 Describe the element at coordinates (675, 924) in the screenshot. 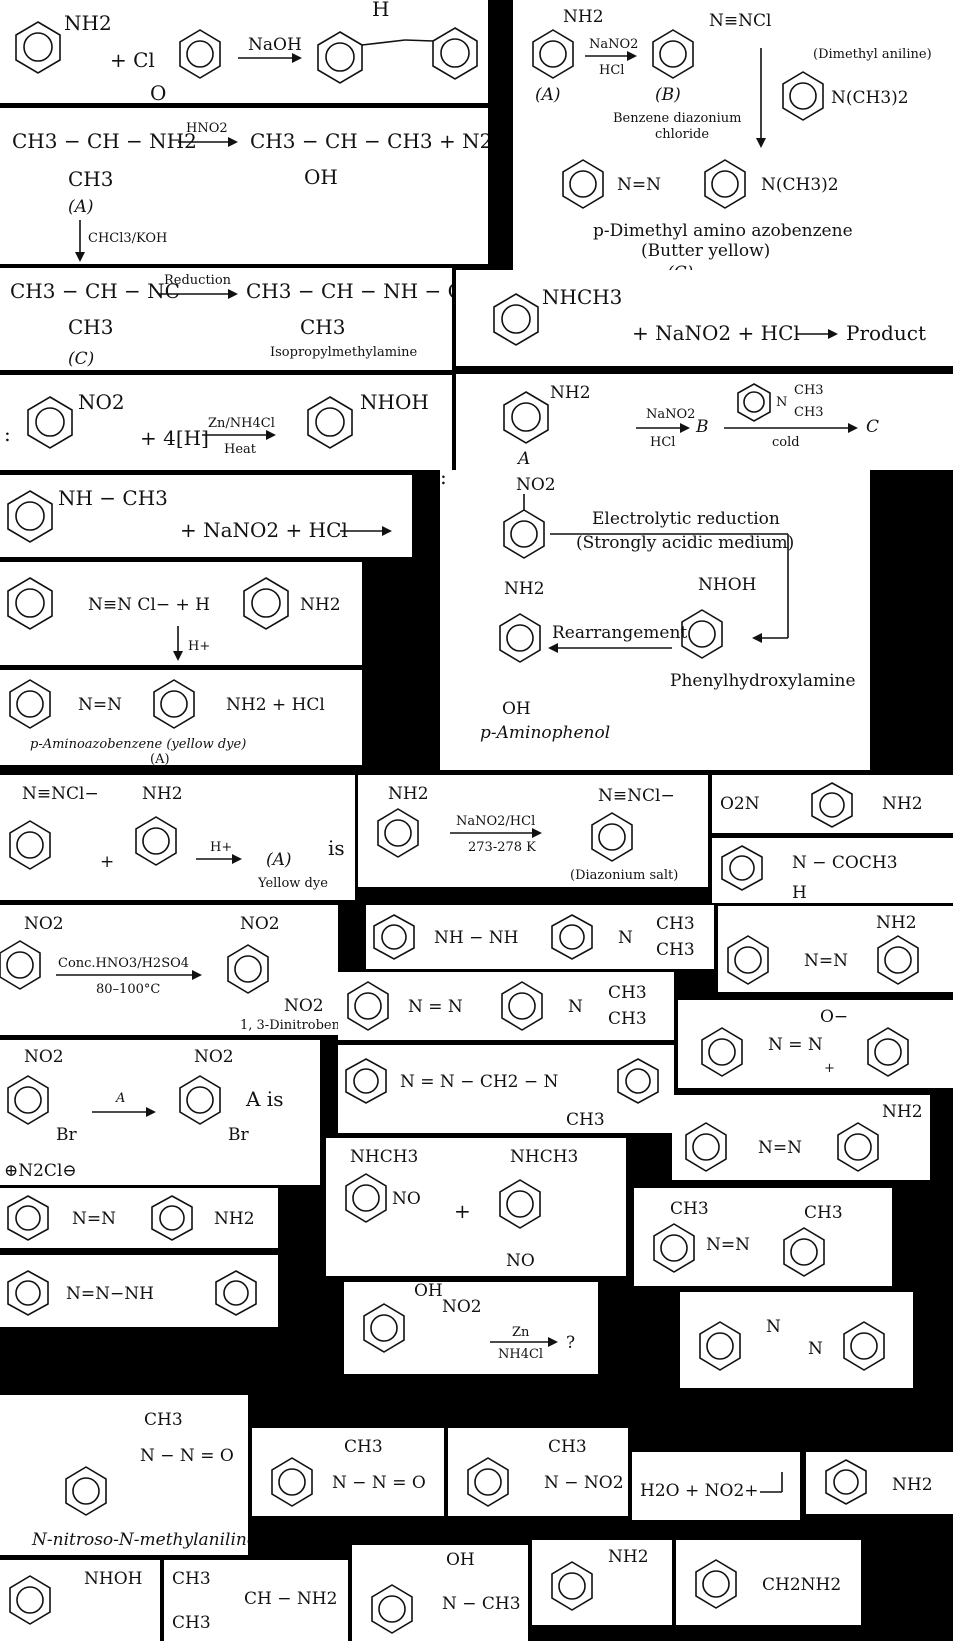

I see `methyl-a: CH3` at that location.